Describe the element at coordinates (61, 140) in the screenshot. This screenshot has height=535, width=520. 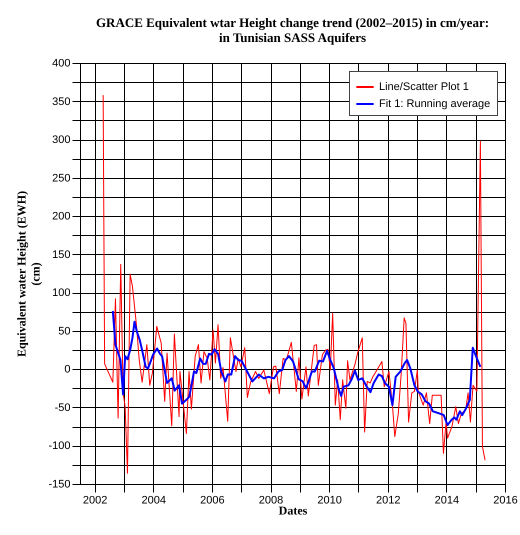
I see `y-tick-label: 300` at that location.